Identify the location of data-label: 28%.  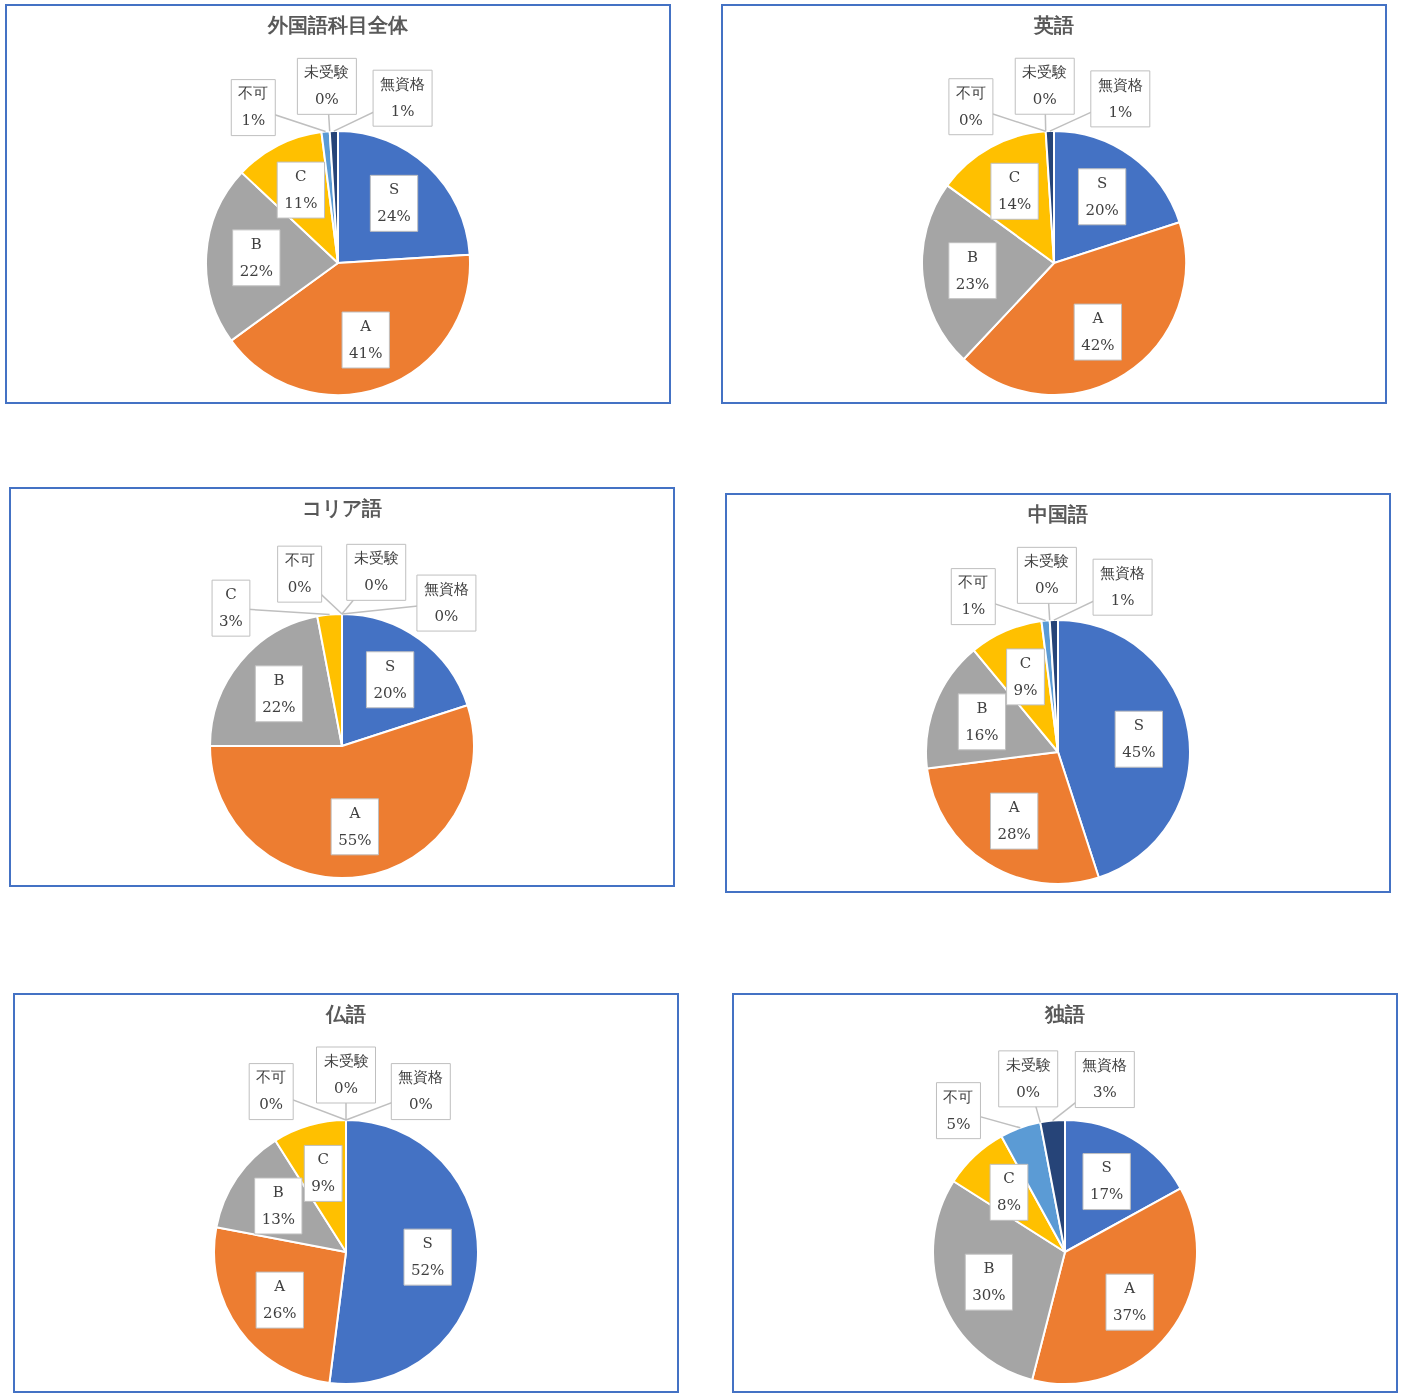
(1014, 833).